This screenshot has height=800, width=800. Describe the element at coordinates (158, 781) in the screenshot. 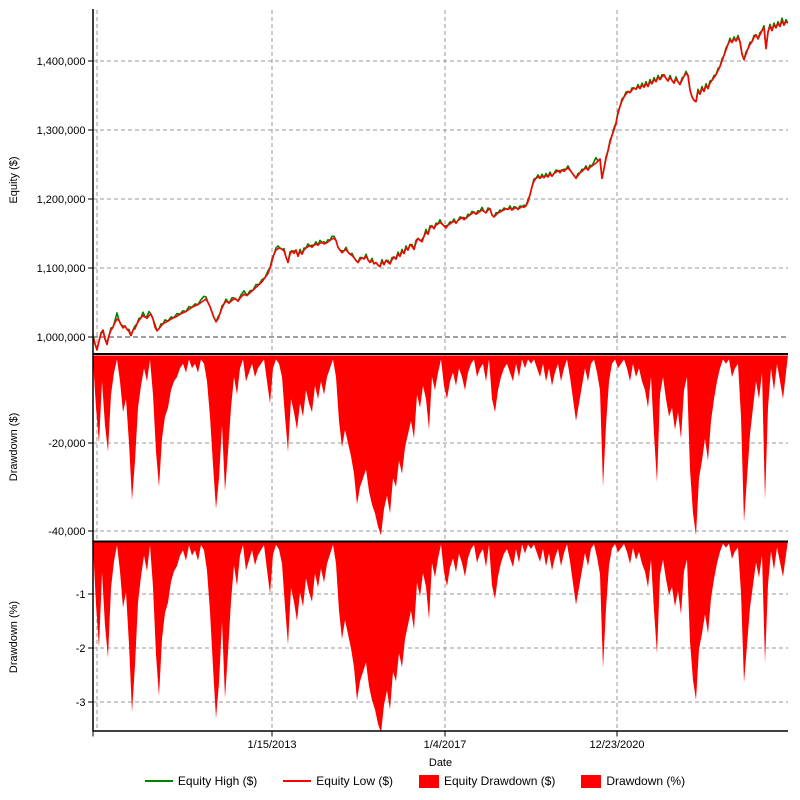

I see `equity-high-line-swatch` at that location.